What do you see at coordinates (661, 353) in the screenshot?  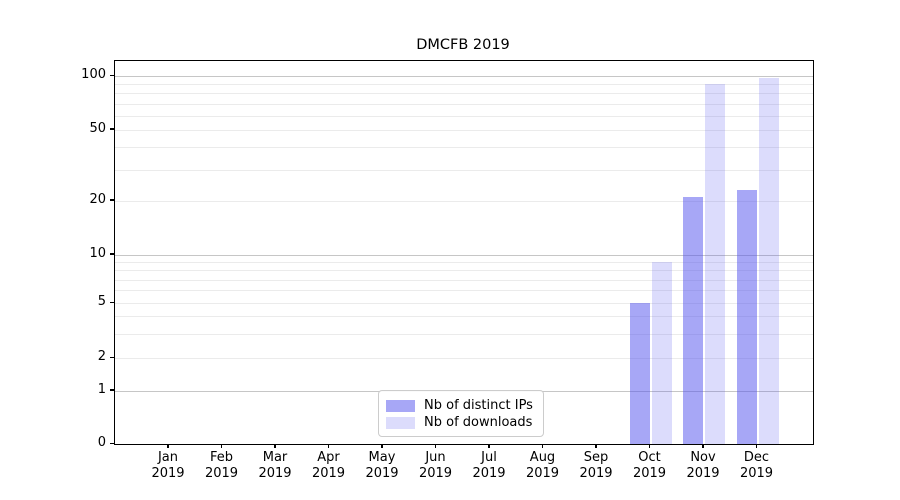 I see `bar-oct-downloads` at bounding box center [661, 353].